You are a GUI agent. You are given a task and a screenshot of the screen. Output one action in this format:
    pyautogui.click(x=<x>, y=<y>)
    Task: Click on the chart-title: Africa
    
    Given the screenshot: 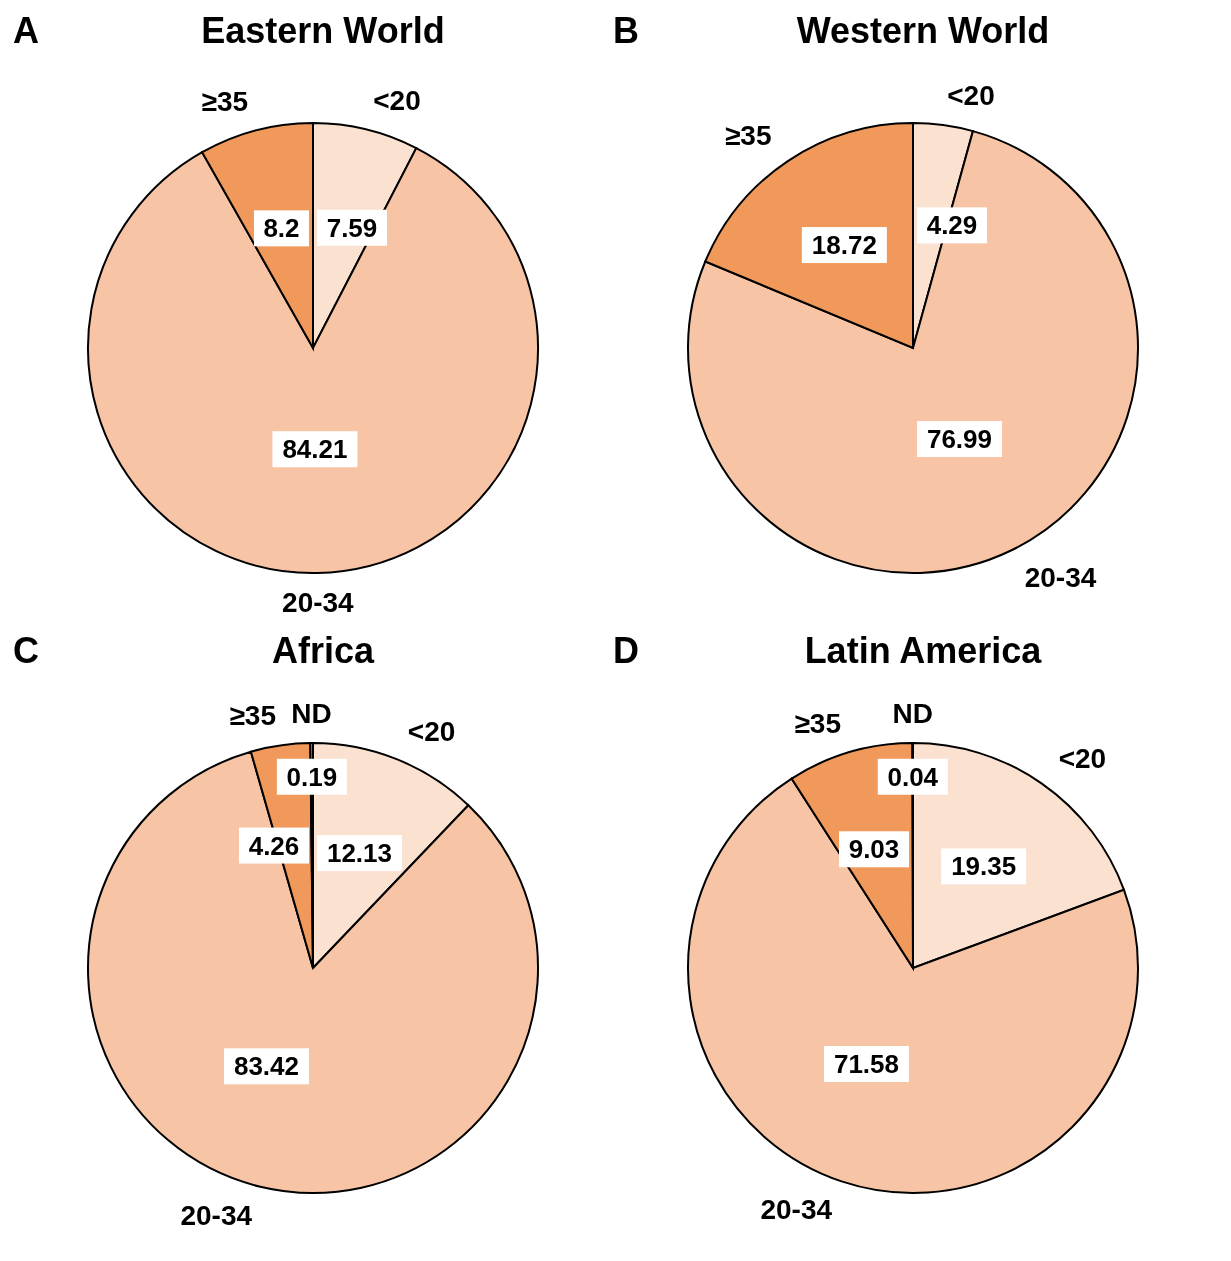 What is the action you would take?
    pyautogui.click(x=323, y=651)
    